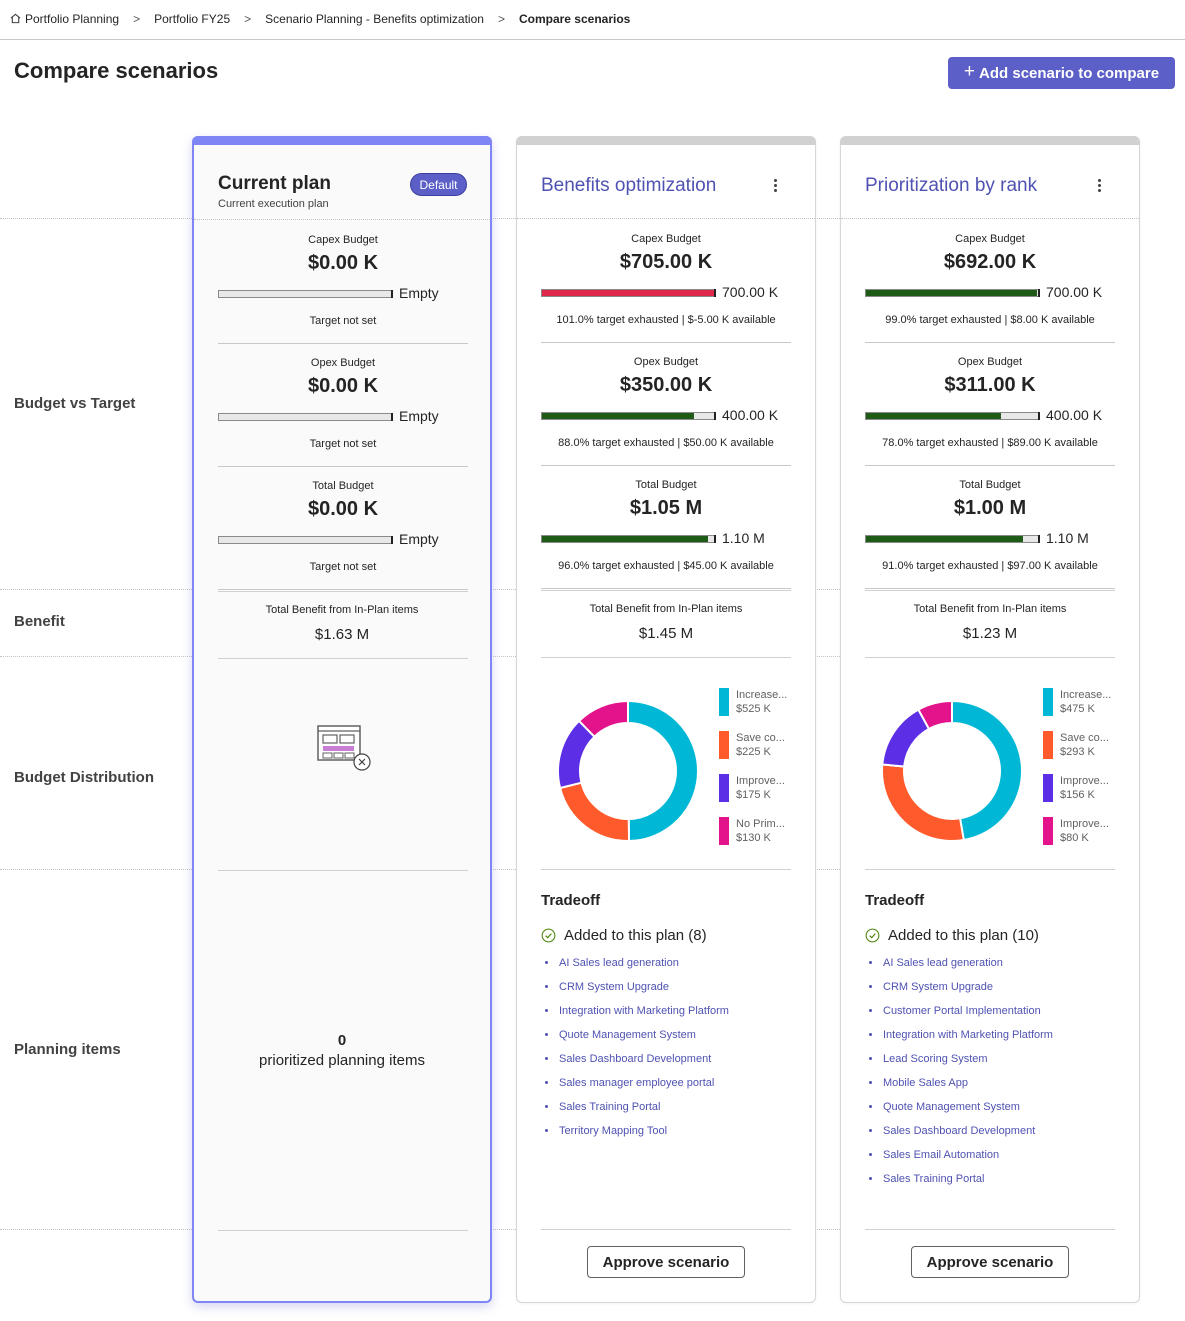 The width and height of the screenshot is (1185, 1321). Describe the element at coordinates (990, 609) in the screenshot. I see `benefit-label: Total Benefit from In-Plan items` at that location.